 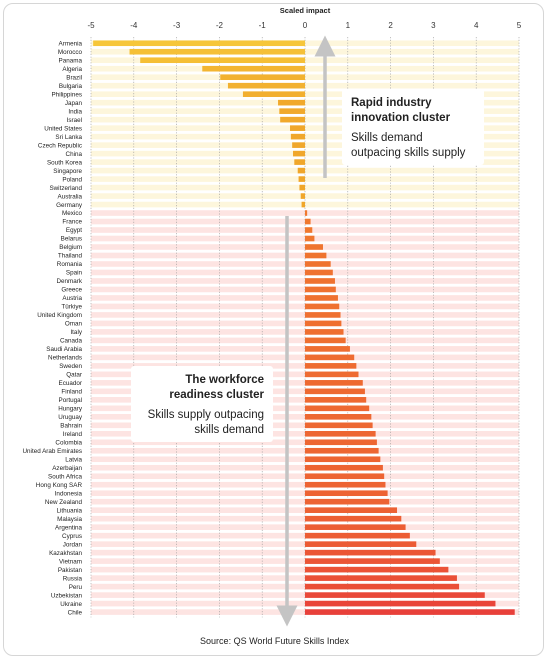 I want to click on x-axis-title: Scaled impact, so click(x=305, y=10).